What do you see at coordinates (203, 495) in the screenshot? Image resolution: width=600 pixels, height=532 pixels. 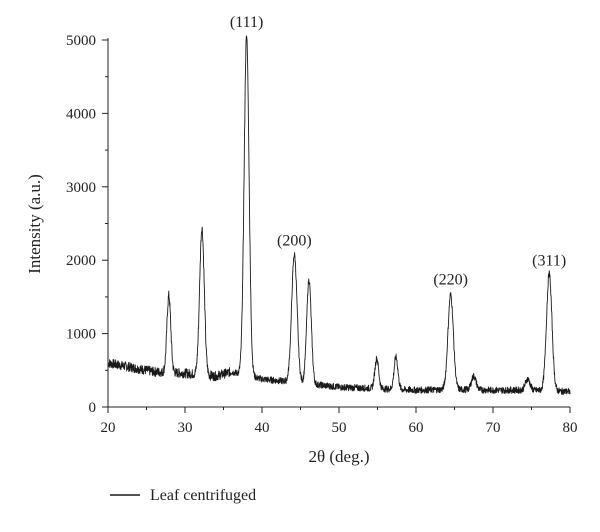 I see `legend-label: Leaf centrifuged` at bounding box center [203, 495].